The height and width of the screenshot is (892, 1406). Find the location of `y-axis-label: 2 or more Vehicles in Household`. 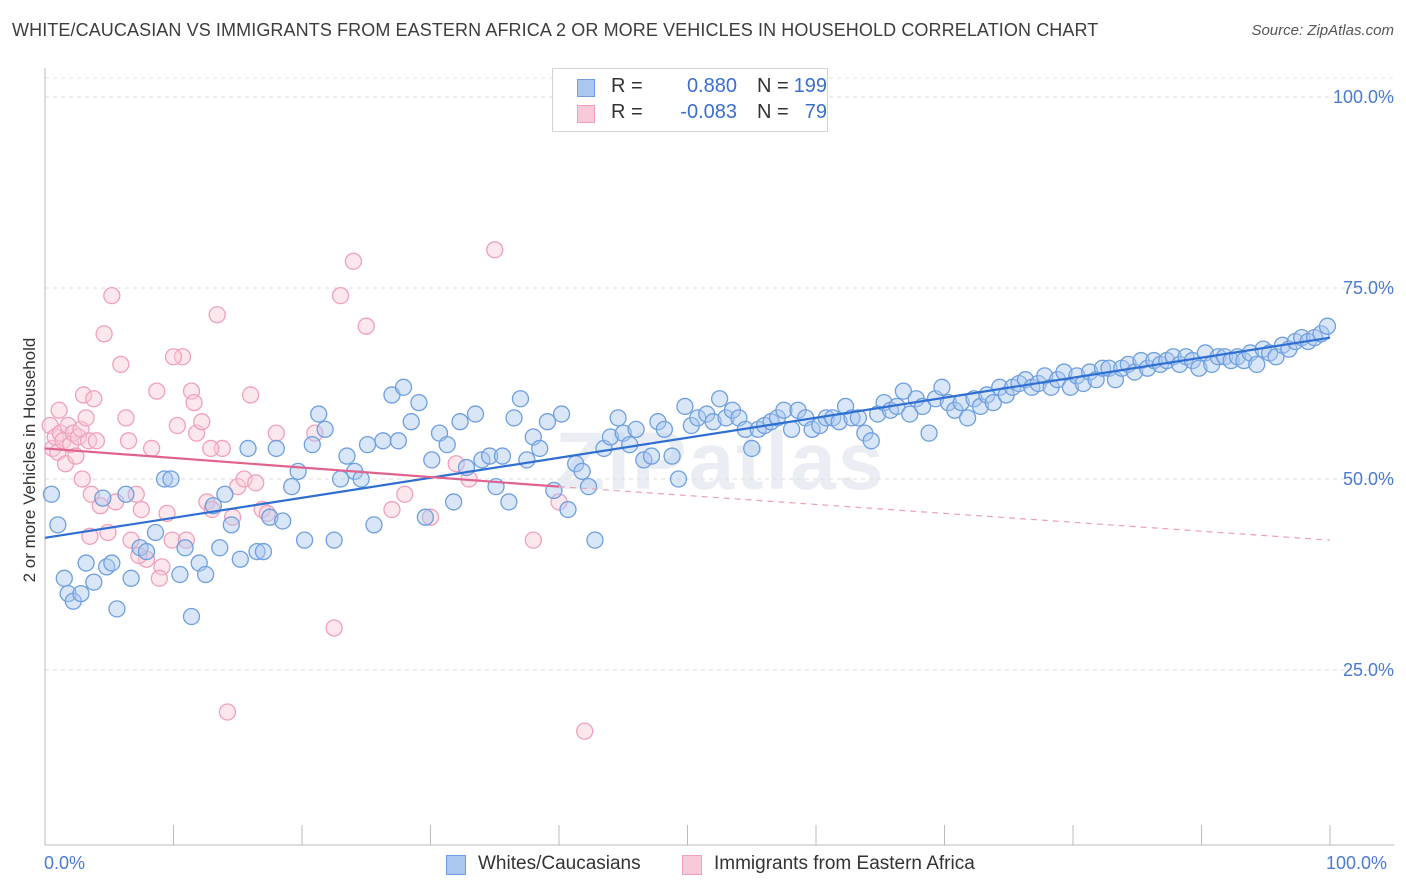

y-axis-label: 2 or more Vehicles in Household is located at coordinates (29, 460).